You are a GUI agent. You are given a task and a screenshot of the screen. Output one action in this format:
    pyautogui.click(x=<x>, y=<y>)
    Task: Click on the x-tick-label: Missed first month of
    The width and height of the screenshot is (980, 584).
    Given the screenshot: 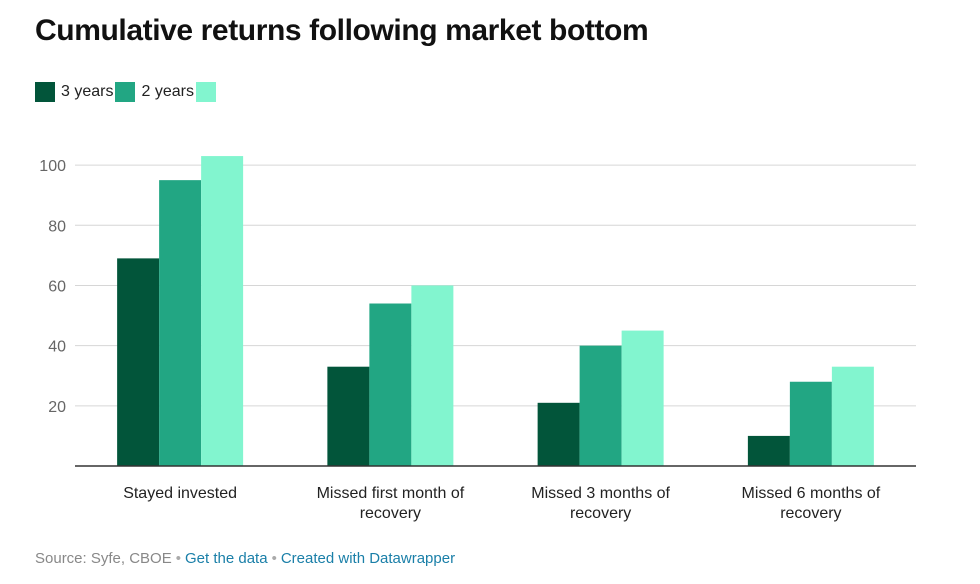 What is the action you would take?
    pyautogui.click(x=391, y=493)
    